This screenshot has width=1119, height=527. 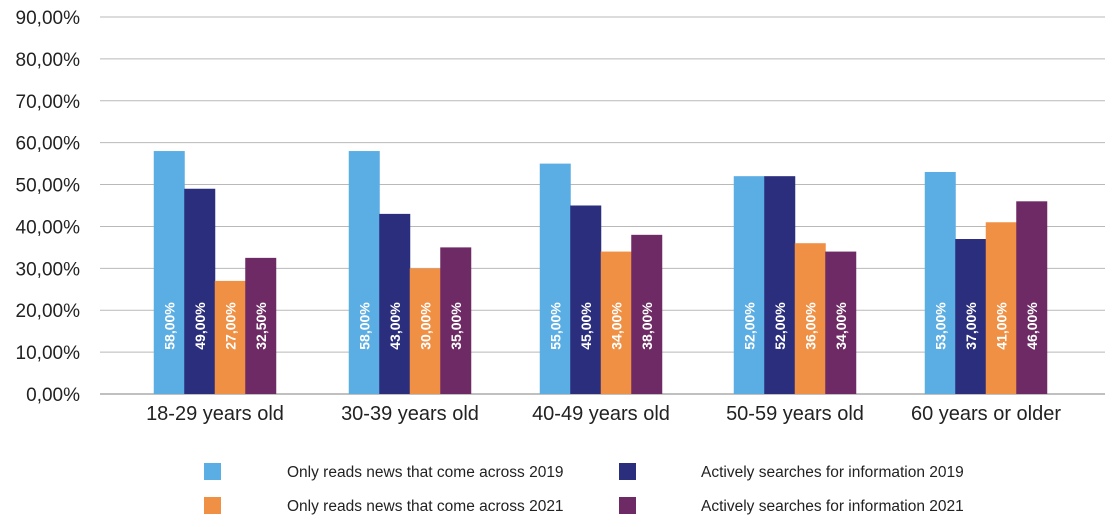 What do you see at coordinates (456, 326) in the screenshot?
I see `data-label: 35,00%` at bounding box center [456, 326].